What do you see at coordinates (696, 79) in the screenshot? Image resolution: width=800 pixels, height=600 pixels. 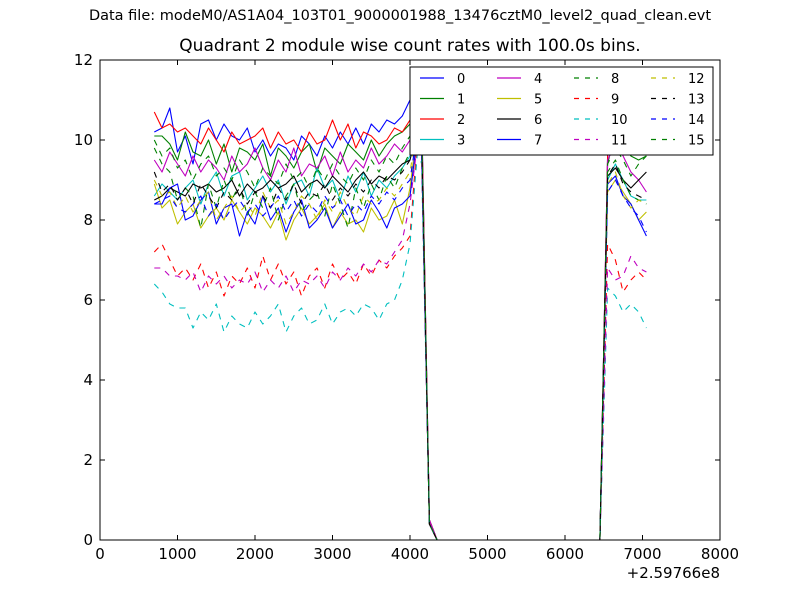 I see `legend-label-12: 12` at bounding box center [696, 79].